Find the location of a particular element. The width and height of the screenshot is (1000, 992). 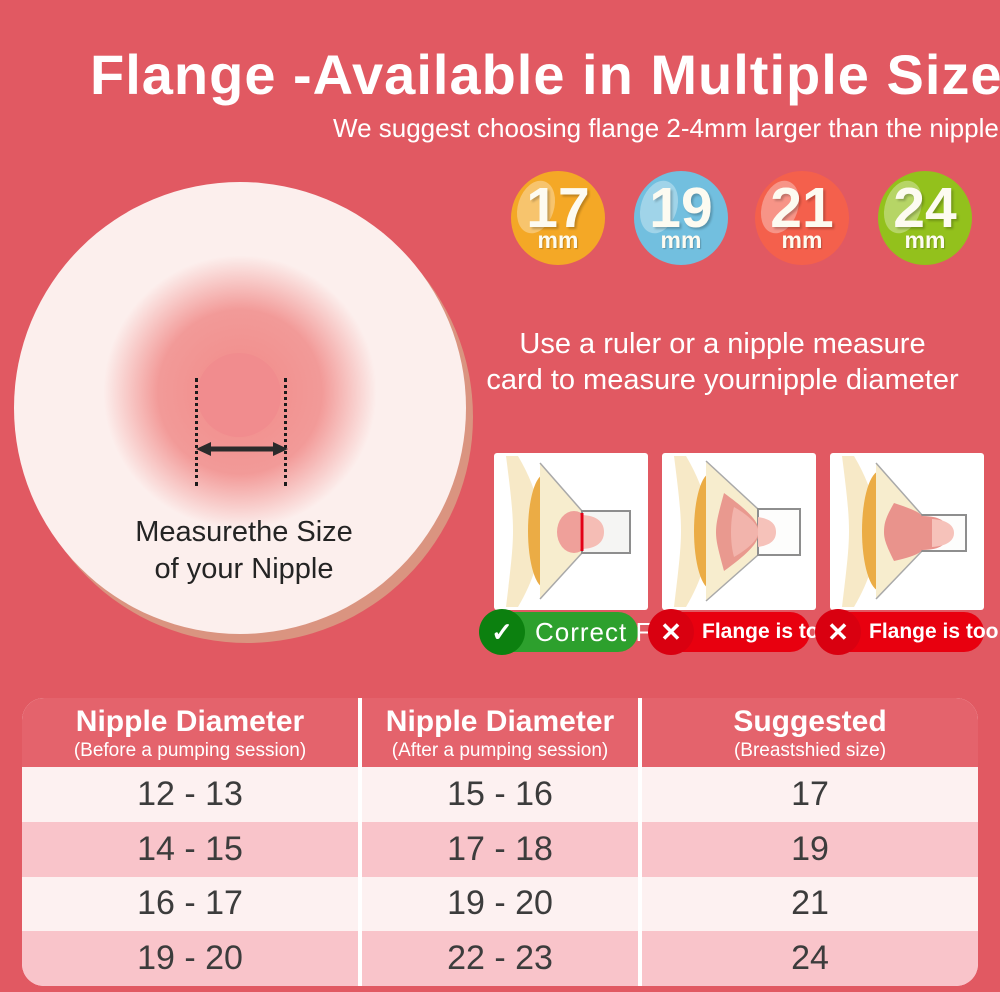

header-subtitle: (Breastshied size) is located at coordinates (810, 750).